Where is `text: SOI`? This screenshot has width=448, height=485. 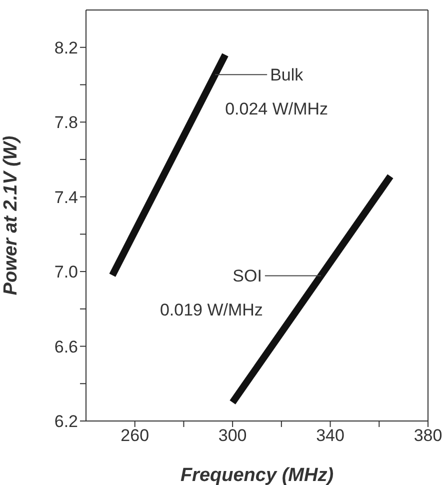 text: SOI is located at coordinates (247, 276).